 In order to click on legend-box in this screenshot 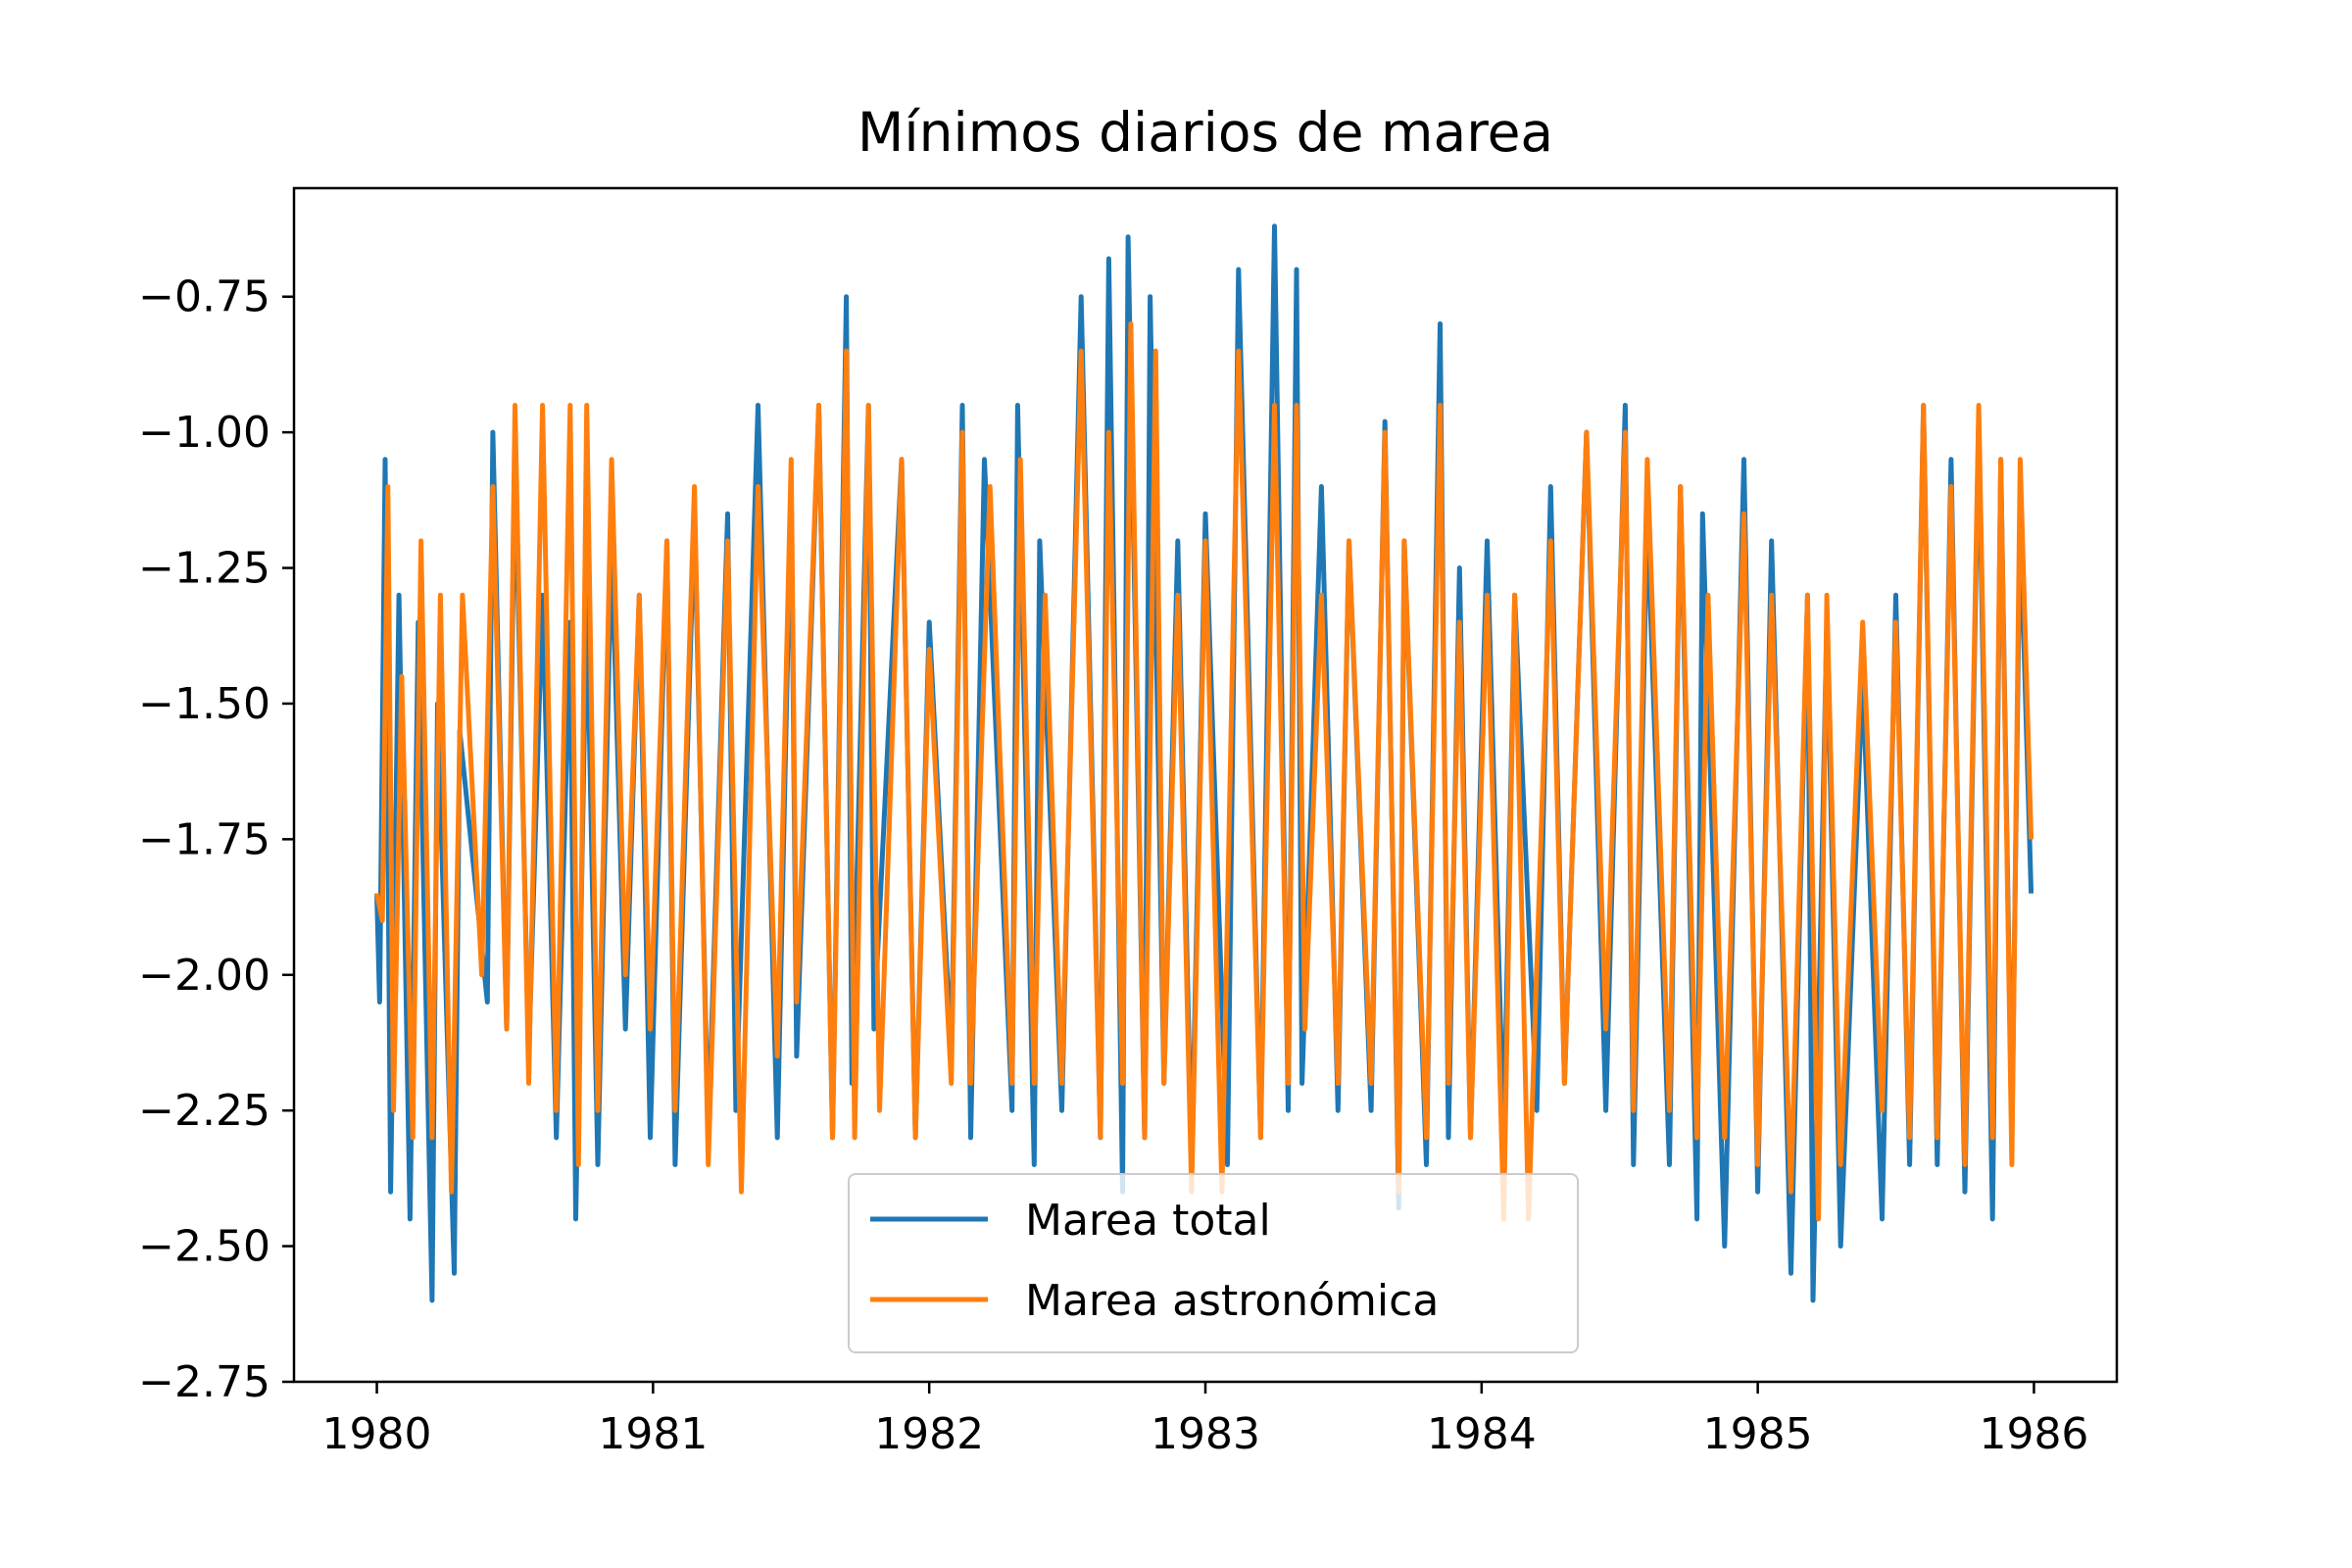, I will do `click(1213, 1263)`.